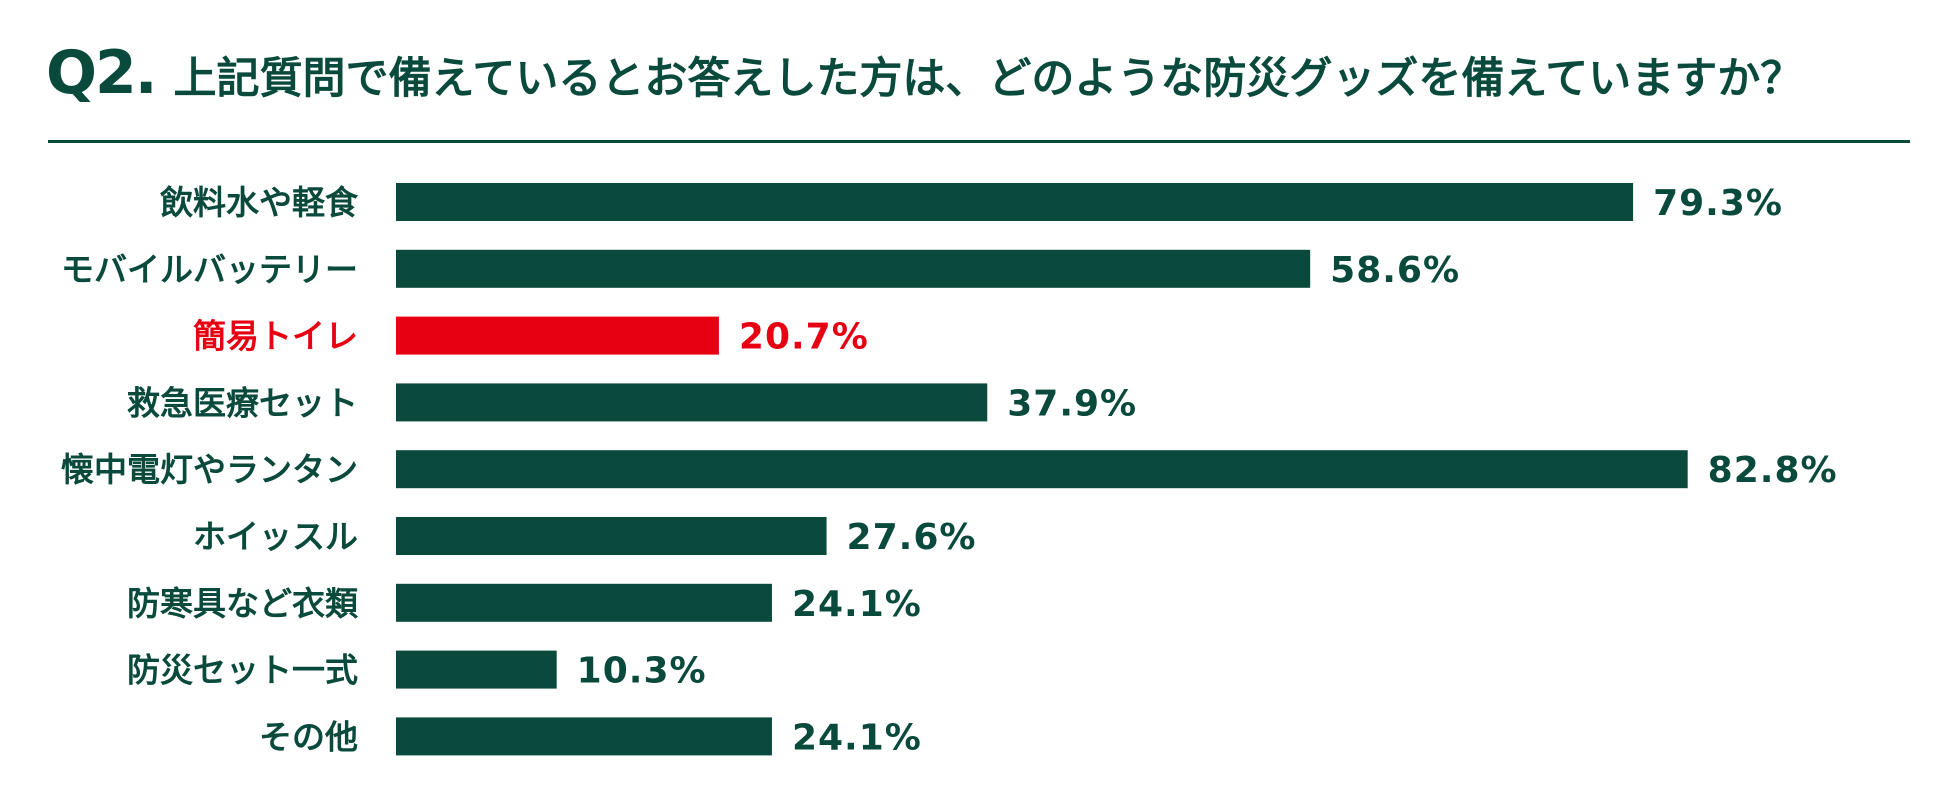 This screenshot has width=1950, height=785. Describe the element at coordinates (209, 269) in the screenshot. I see `category-label: モバイルバッテリー` at that location.